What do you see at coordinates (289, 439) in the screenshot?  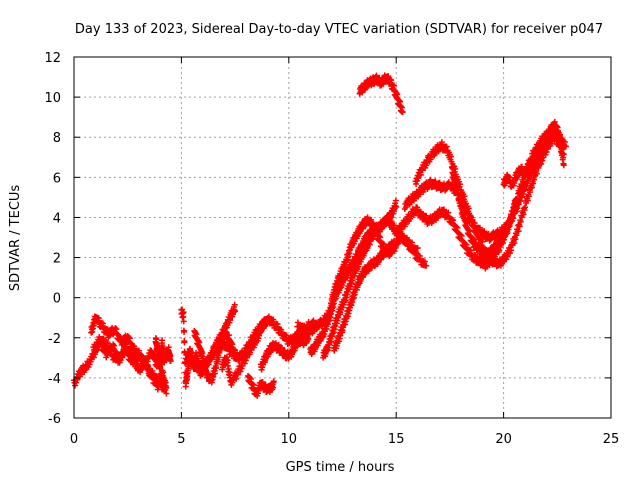 I see `x-tick-label: 10` at bounding box center [289, 439].